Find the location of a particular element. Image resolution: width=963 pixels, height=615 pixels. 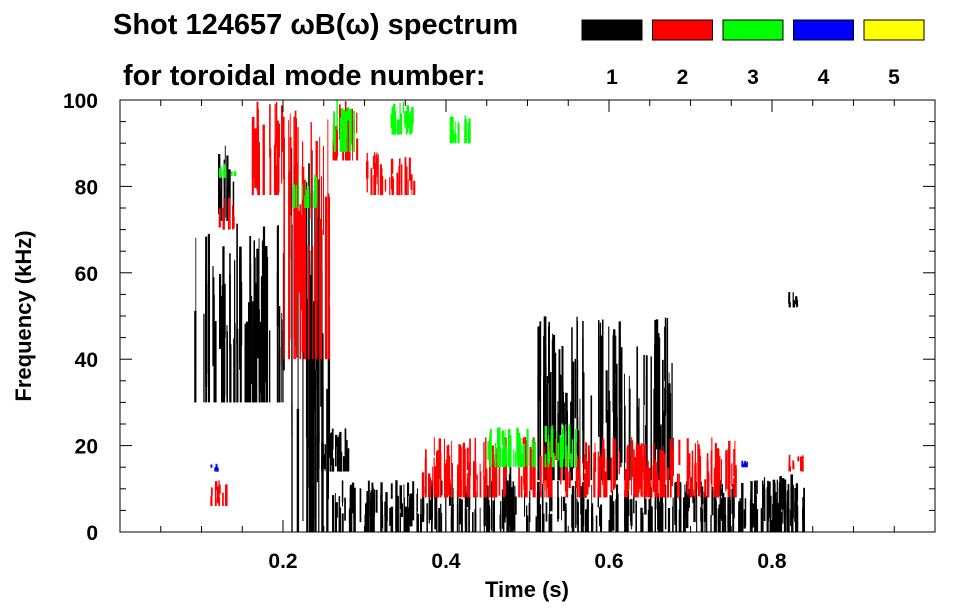

x-axis-label: Time (s) is located at coordinates (527, 589).